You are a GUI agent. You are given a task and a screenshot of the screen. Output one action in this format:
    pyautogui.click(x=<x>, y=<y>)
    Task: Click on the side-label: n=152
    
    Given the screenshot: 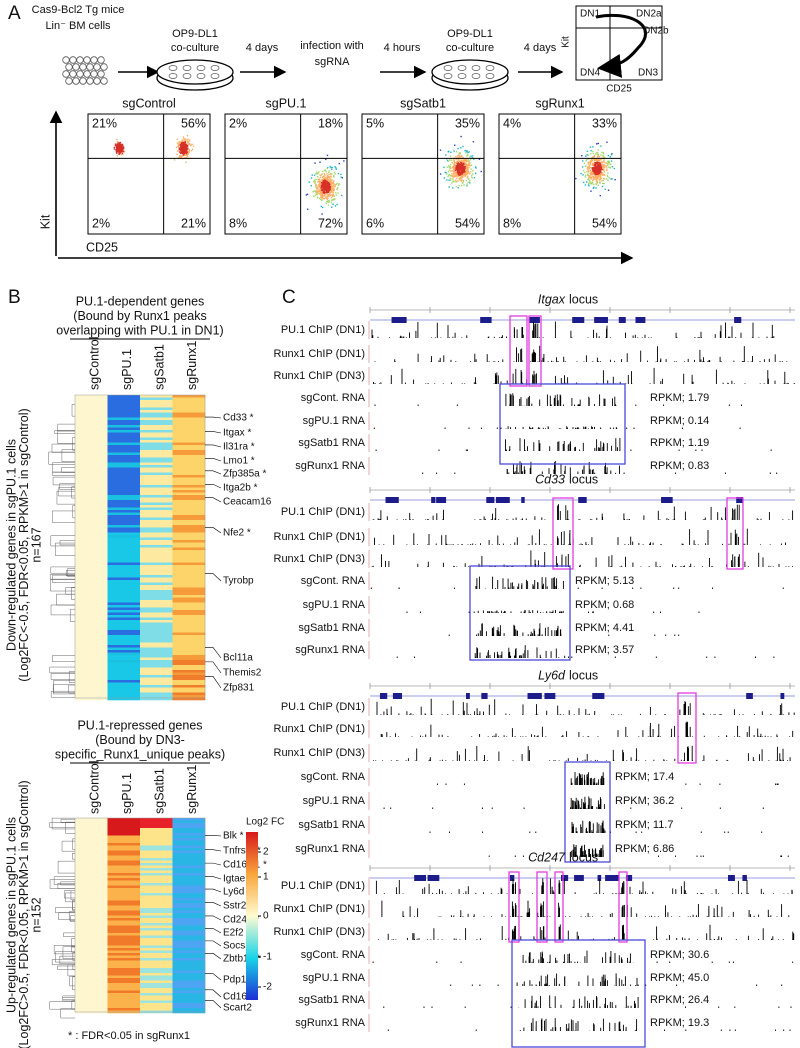 What is the action you would take?
    pyautogui.click(x=36, y=914)
    